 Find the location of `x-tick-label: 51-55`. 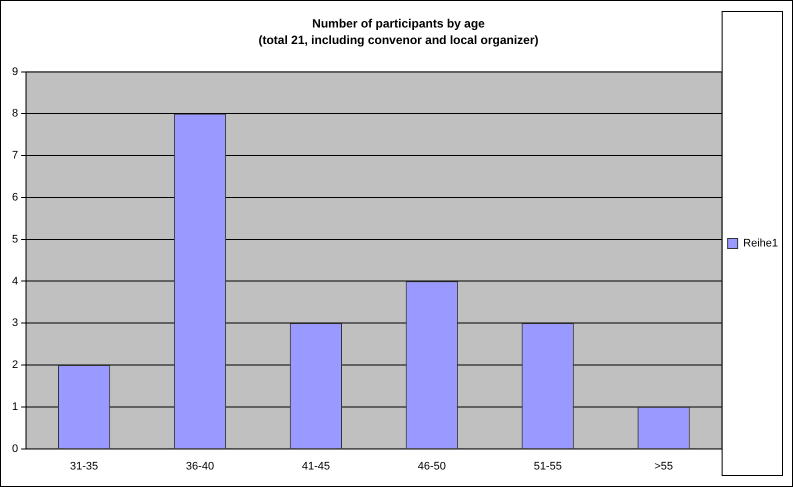

x-tick-label: 51-55 is located at coordinates (548, 466).